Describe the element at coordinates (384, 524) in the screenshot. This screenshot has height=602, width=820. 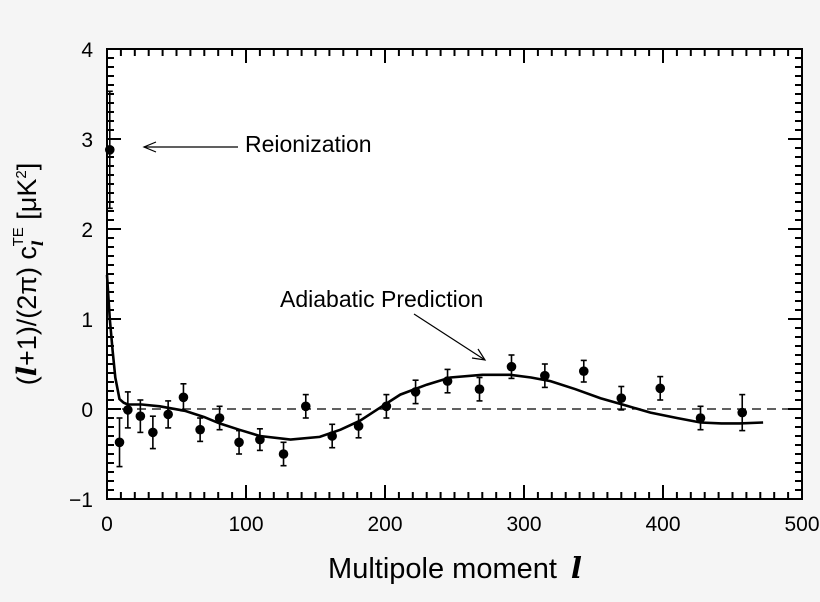
I see `x-tick-label: 200` at that location.